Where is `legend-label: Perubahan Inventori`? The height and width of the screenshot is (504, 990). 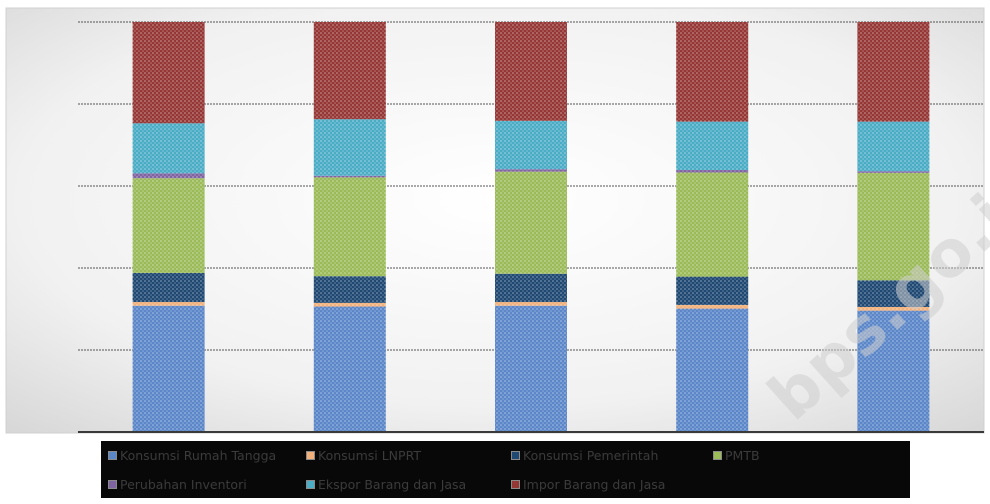
legend-label: Perubahan Inventori is located at coordinates (183, 484).